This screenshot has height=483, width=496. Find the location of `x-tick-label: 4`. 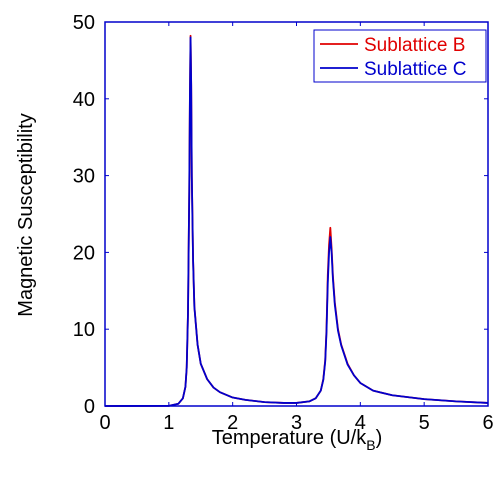

x-tick-label: 4 is located at coordinates (360, 423).